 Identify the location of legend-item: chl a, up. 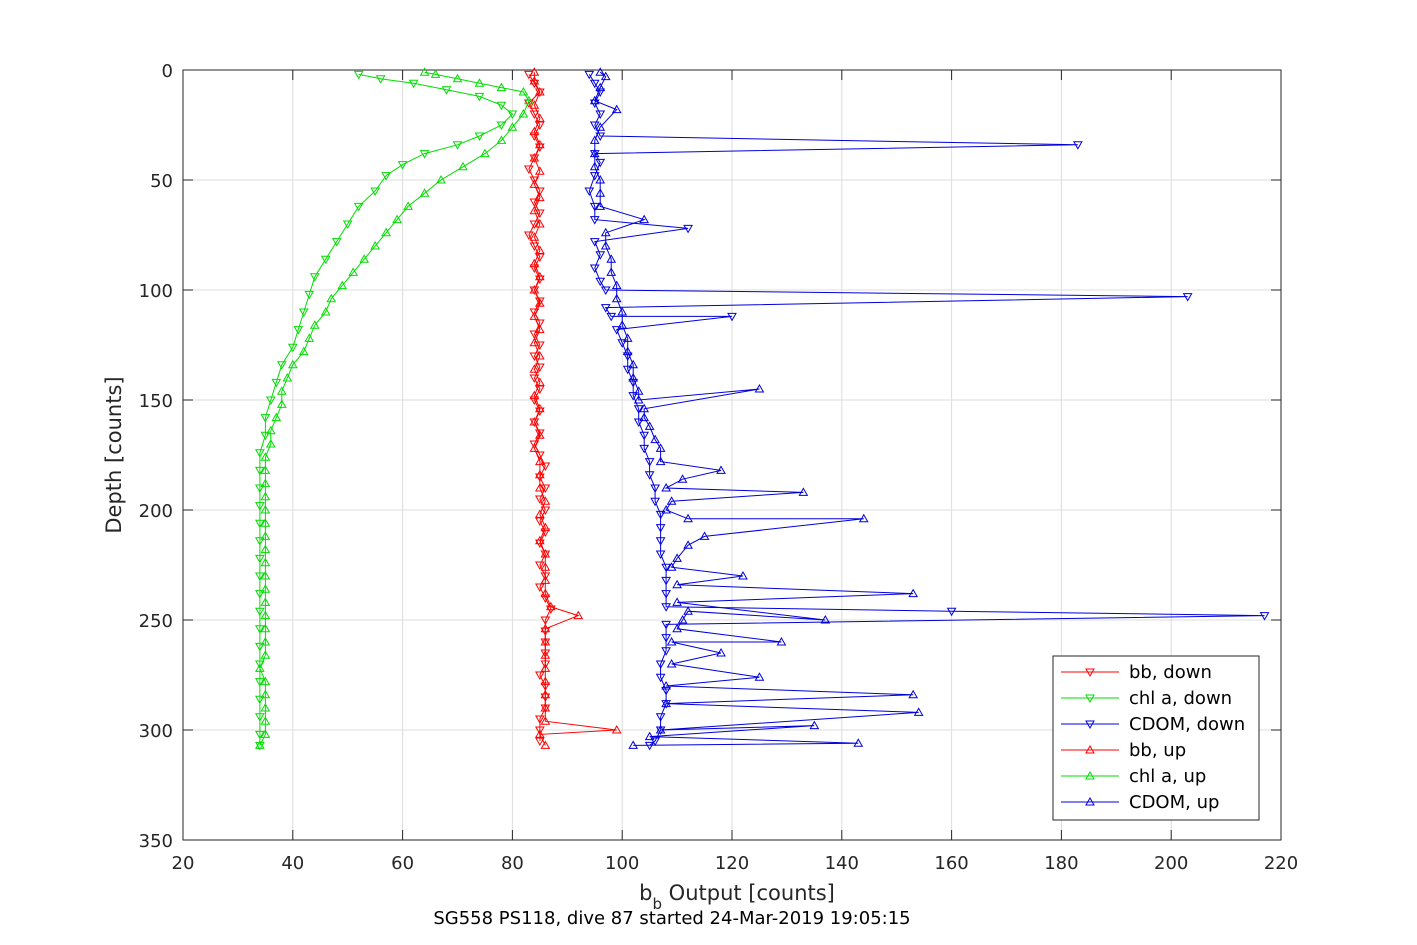
(1133, 776).